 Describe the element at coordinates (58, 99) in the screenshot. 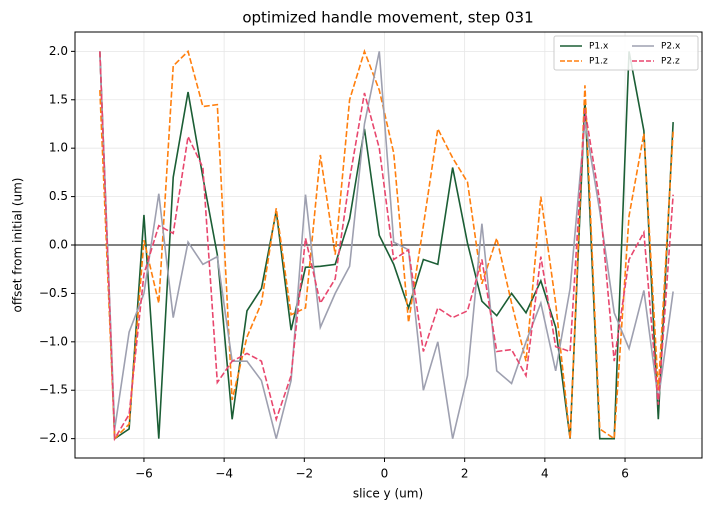

I see `y-tick-label: 1.5` at that location.